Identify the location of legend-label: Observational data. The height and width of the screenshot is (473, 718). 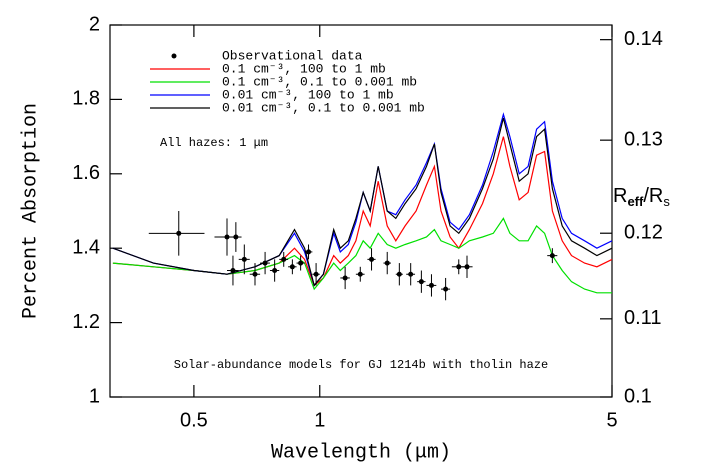
(292, 55).